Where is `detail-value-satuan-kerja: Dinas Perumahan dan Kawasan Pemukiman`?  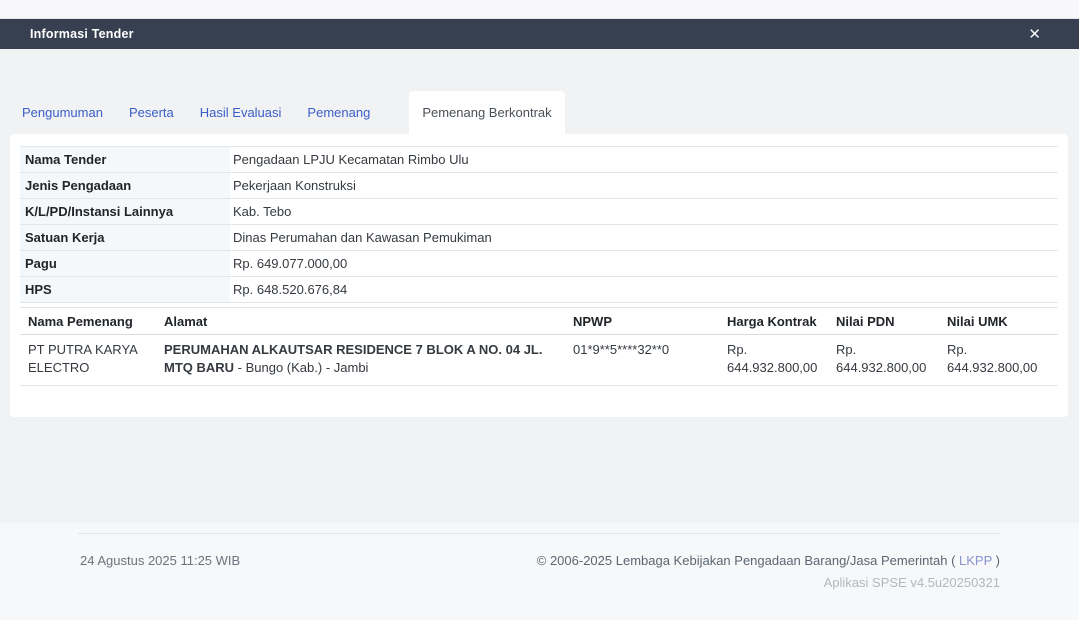
detail-value-satuan-kerja: Dinas Perumahan dan Kawasan Pemukiman is located at coordinates (644, 237).